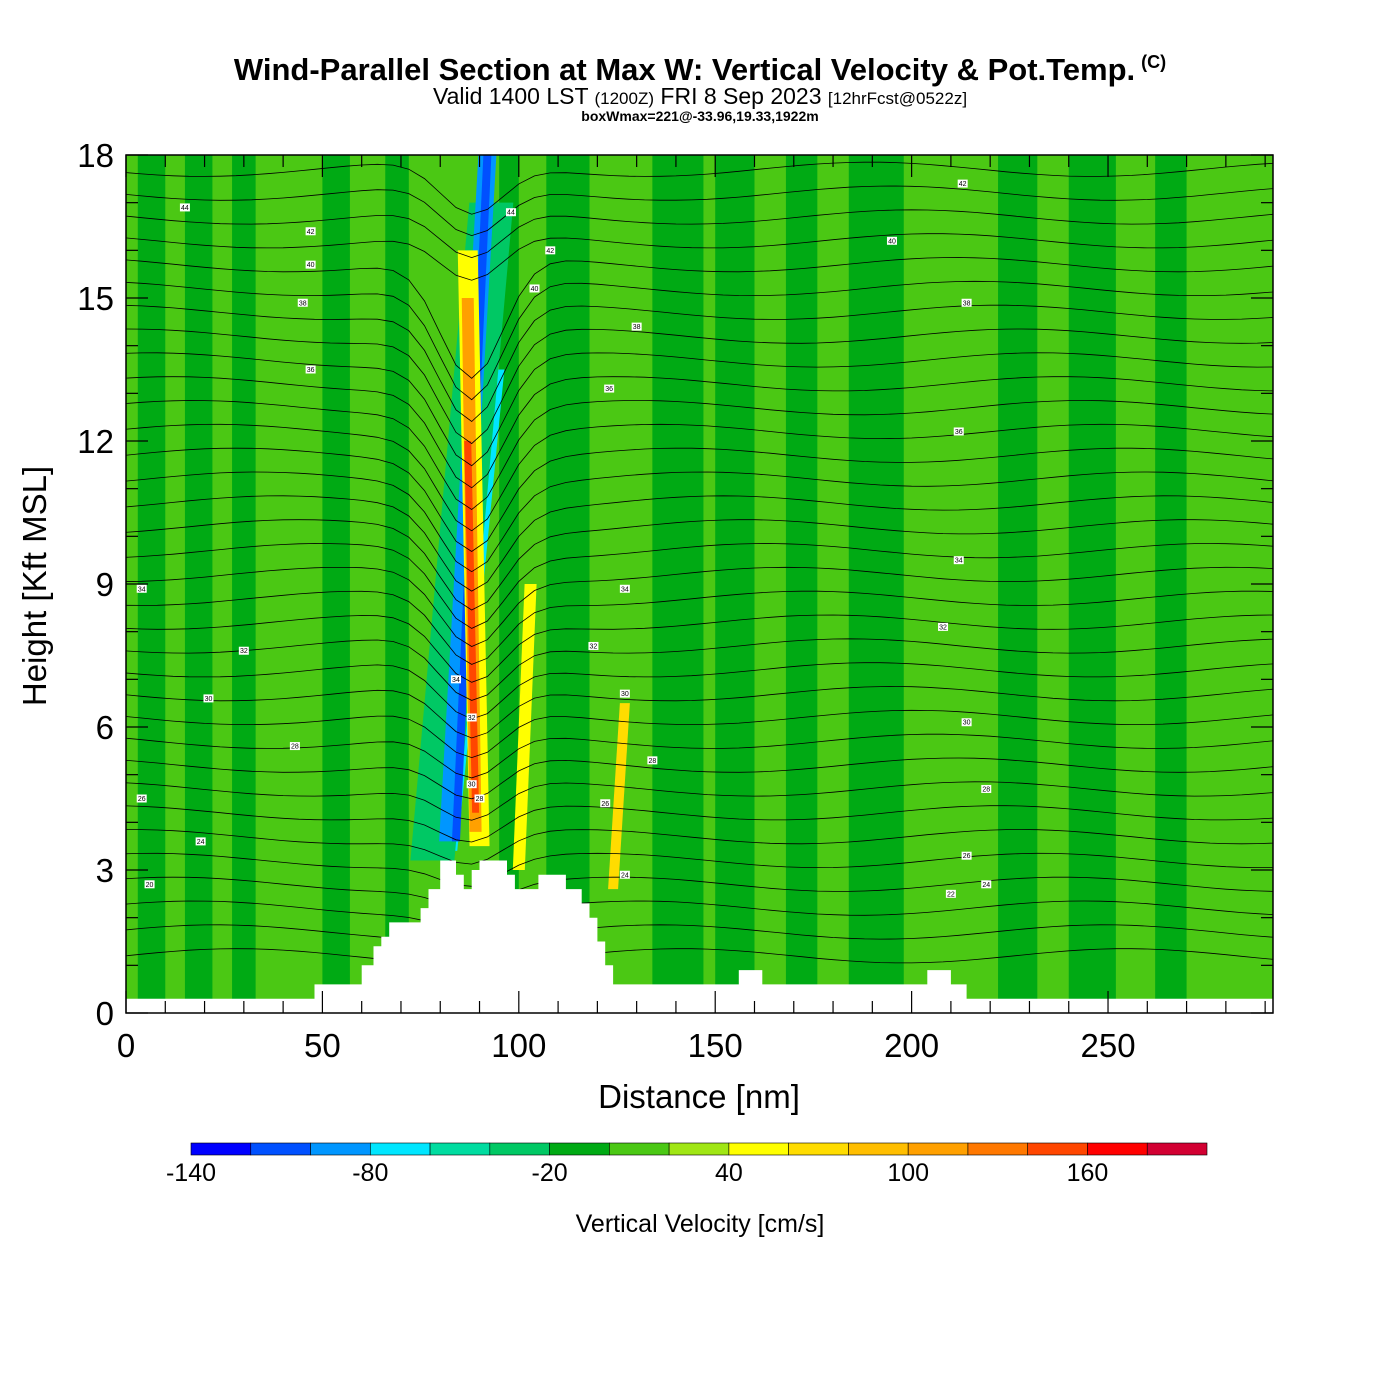 This screenshot has width=1400, height=1400. Describe the element at coordinates (126, 1045) in the screenshot. I see `x-tick-label-0: 0` at that location.